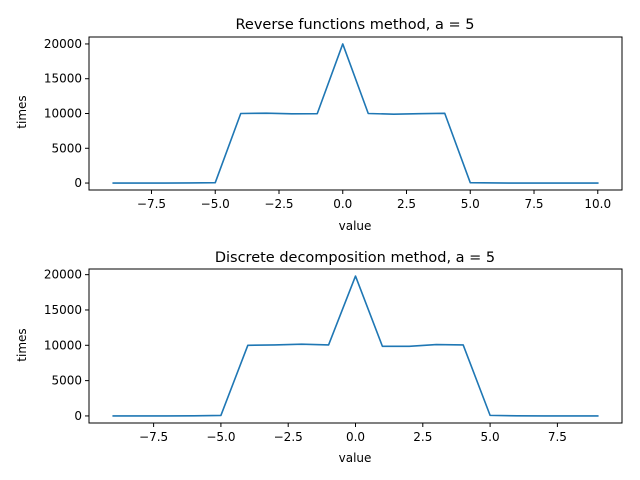 The height and width of the screenshot is (480, 640). What do you see at coordinates (597, 204) in the screenshot?
I see `x-tick-label: 10.0` at bounding box center [597, 204].